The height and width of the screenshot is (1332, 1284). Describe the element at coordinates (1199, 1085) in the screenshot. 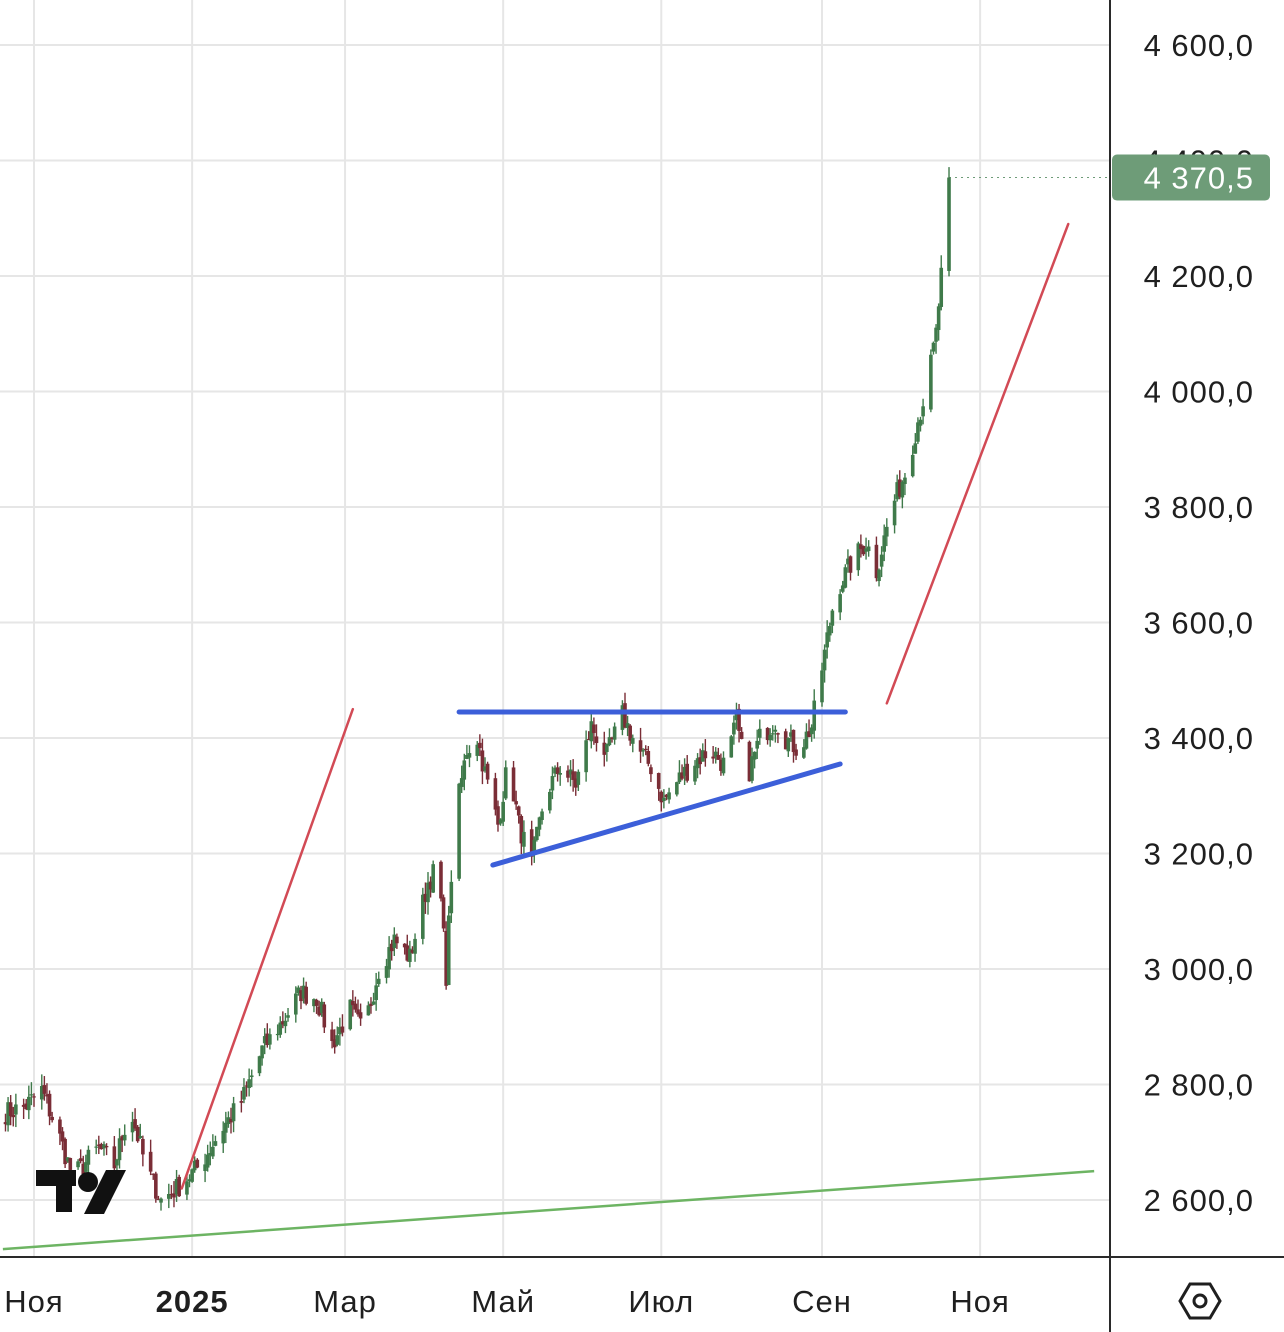

I see `y-tick-label-9: 2 800,0` at that location.